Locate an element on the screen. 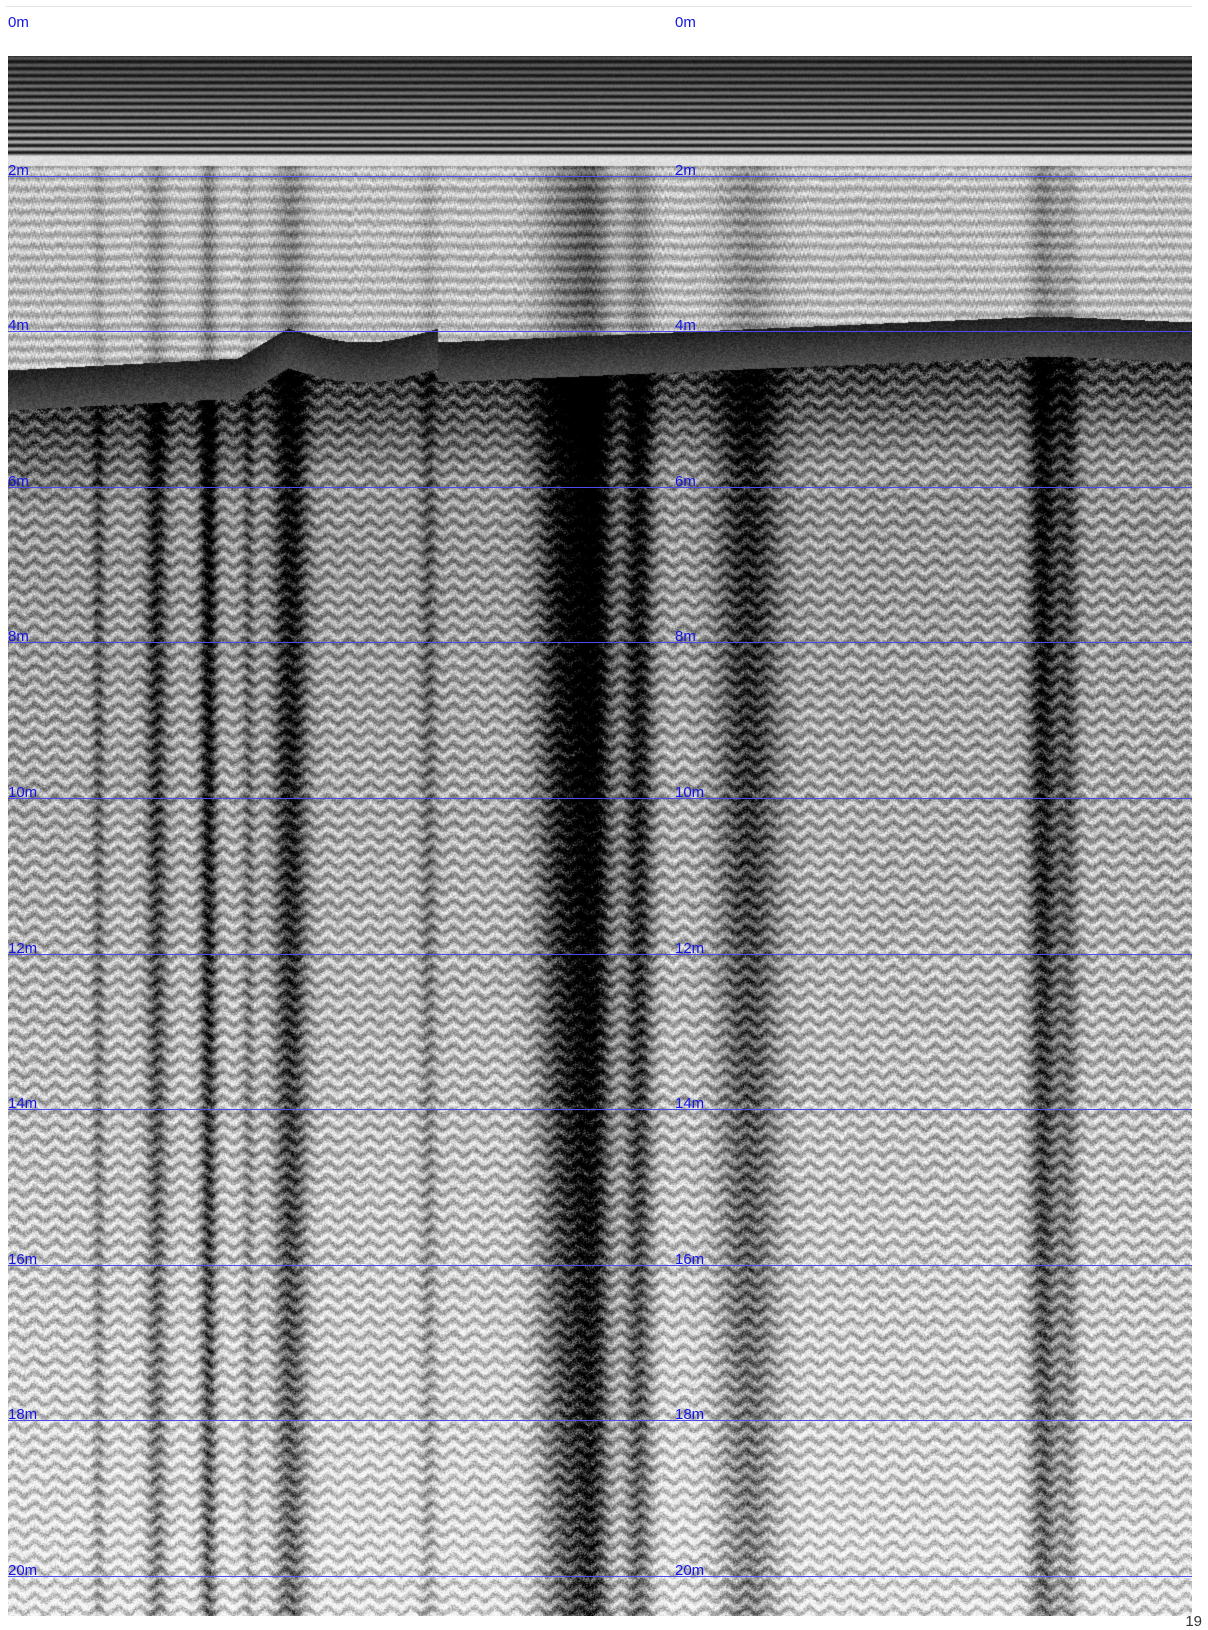  depth-label-right: 2m is located at coordinates (685, 170).